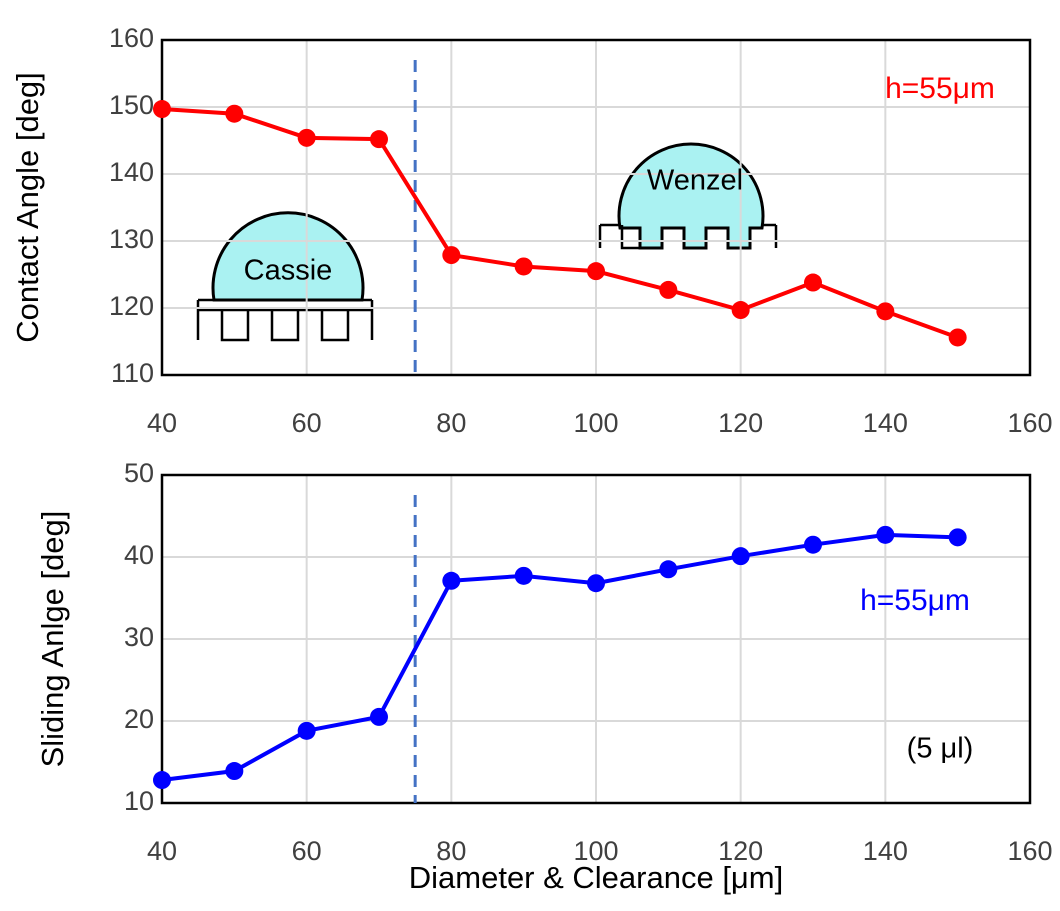  Describe the element at coordinates (132, 373) in the screenshot. I see `y-tick-label: 110` at that location.